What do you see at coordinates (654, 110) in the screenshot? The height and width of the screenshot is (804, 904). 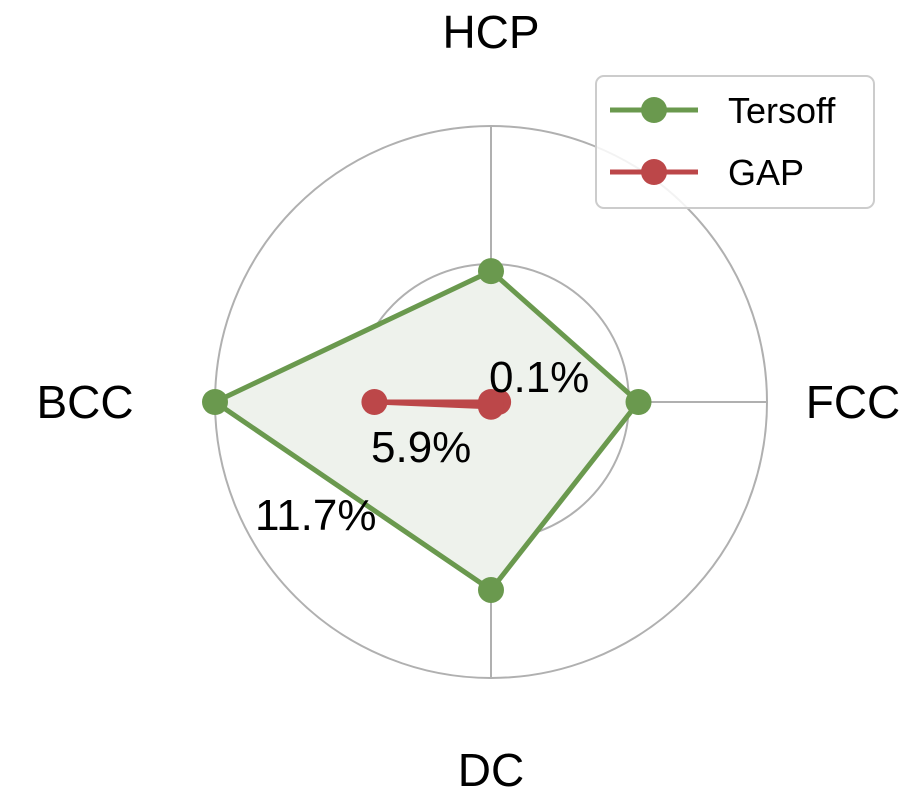 I see `legend-marker-tersoff` at bounding box center [654, 110].